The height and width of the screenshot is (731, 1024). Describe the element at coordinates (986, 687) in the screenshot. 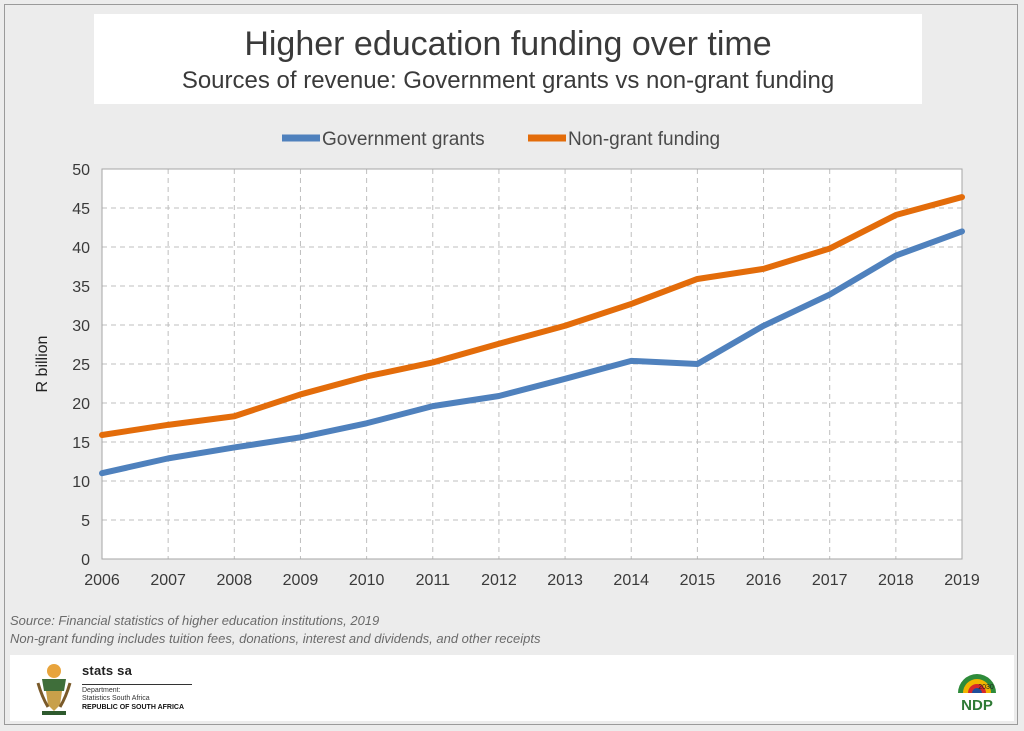

I see `ndp-year: 2030` at that location.